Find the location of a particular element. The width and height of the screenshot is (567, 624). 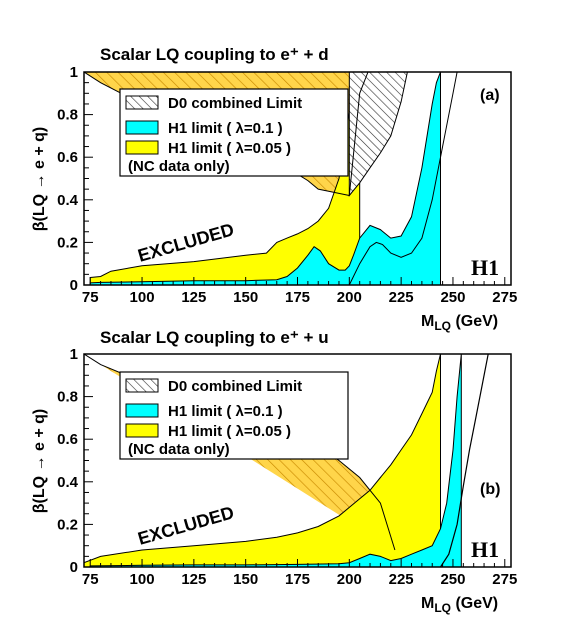

panel-b-legend-d0-swatch is located at coordinates (142, 385).